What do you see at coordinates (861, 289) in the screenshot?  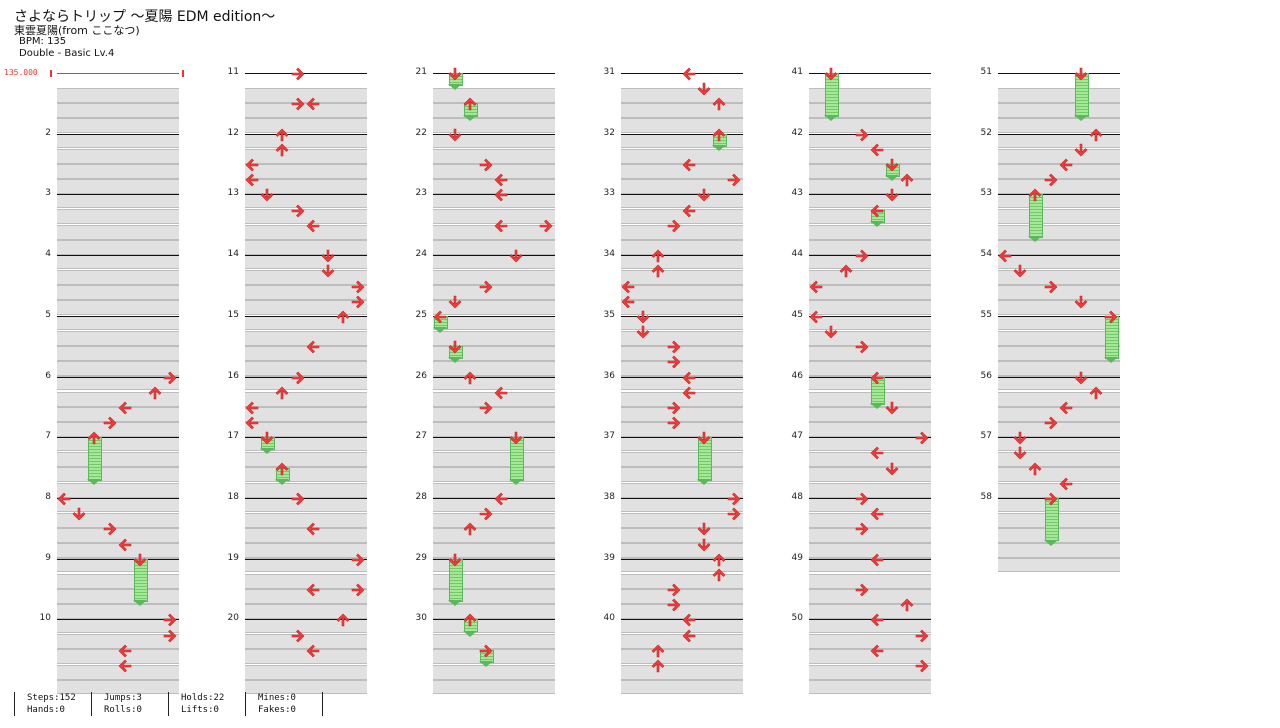 I see `measure-block: 44` at bounding box center [861, 289].